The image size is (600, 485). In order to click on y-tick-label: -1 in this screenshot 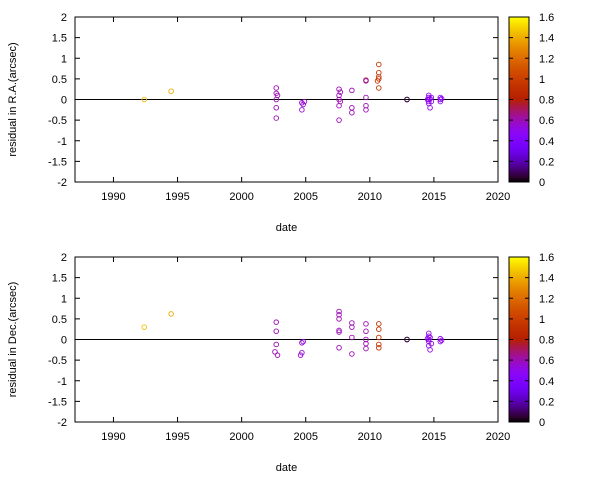, I will do `click(62, 382)`.